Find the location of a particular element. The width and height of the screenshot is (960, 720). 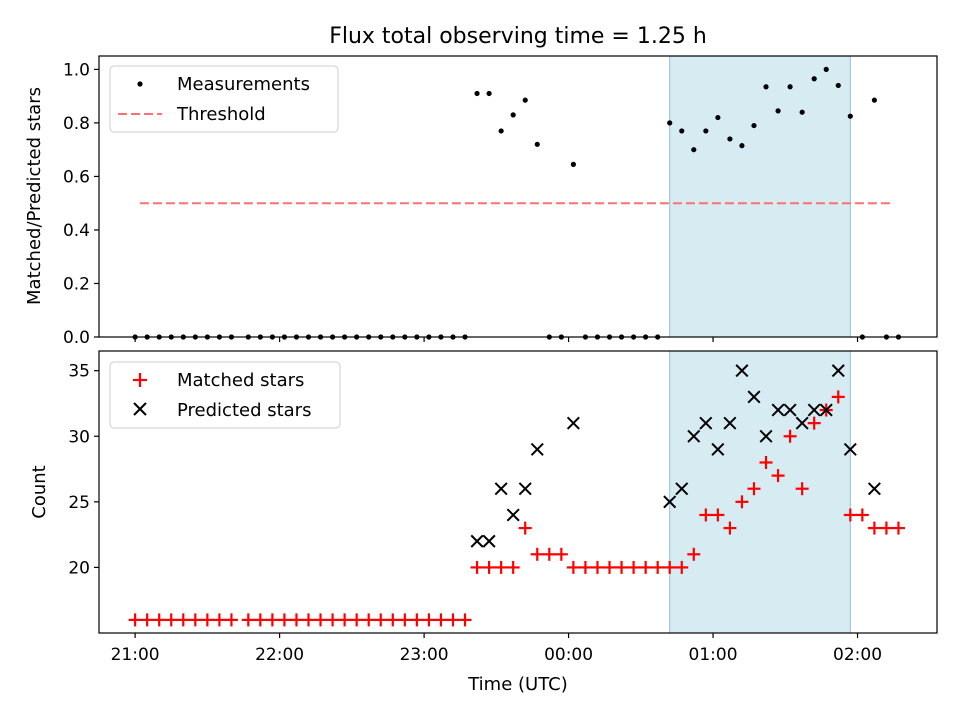

top-ytick-label: 0.4 is located at coordinates (76, 231).